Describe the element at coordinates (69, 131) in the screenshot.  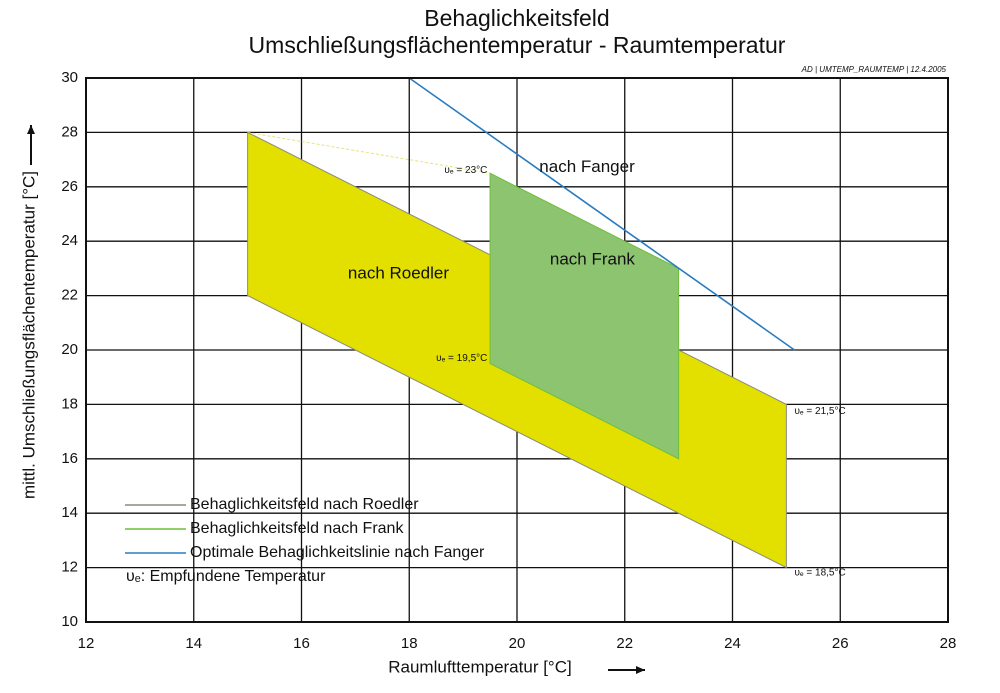
I see `y-tick-label: 28` at that location.